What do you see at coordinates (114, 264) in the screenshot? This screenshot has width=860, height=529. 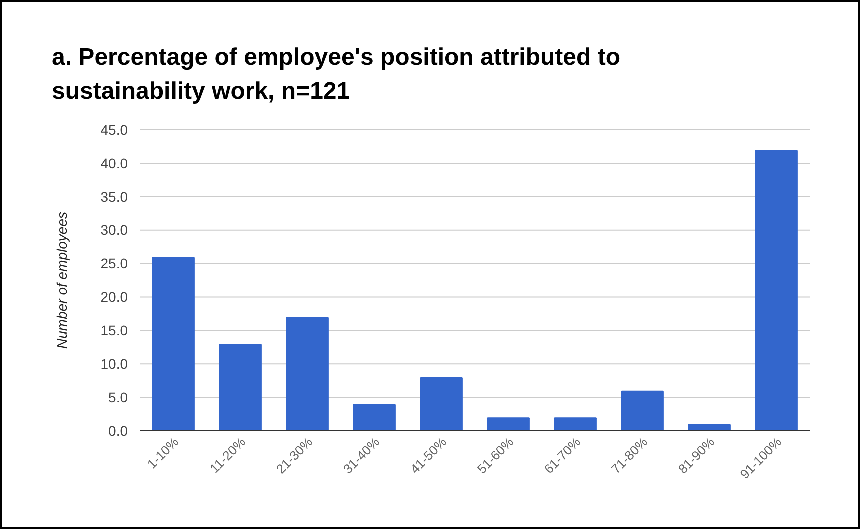 I see `y-tick-label: 25.0` at bounding box center [114, 264].